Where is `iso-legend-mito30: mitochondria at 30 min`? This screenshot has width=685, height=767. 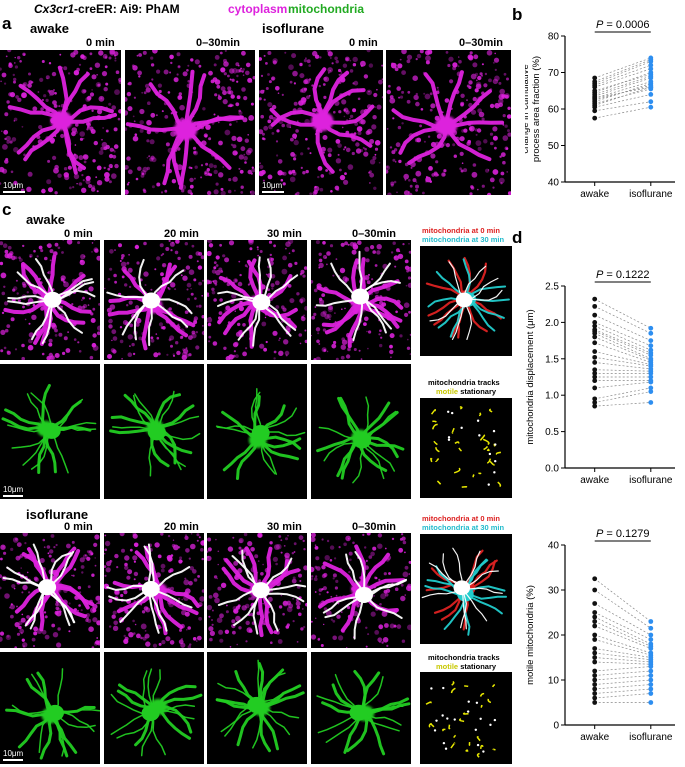
iso-legend-mito30: mitochondria at 30 min is located at coordinates (463, 527).